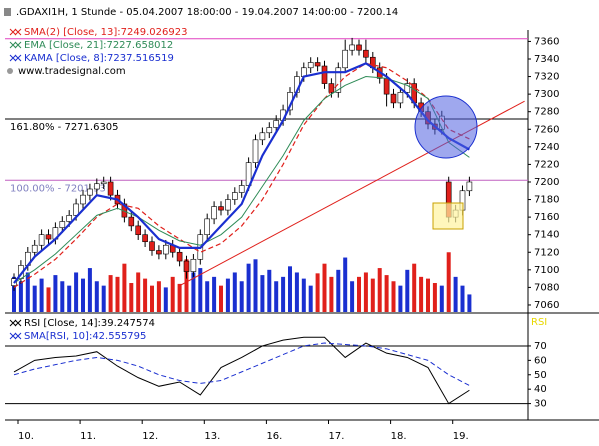  What do you see at coordinates (89, 323) in the screenshot?
I see `legend-label: RSI [Close, 14]:39.247574` at bounding box center [89, 323].